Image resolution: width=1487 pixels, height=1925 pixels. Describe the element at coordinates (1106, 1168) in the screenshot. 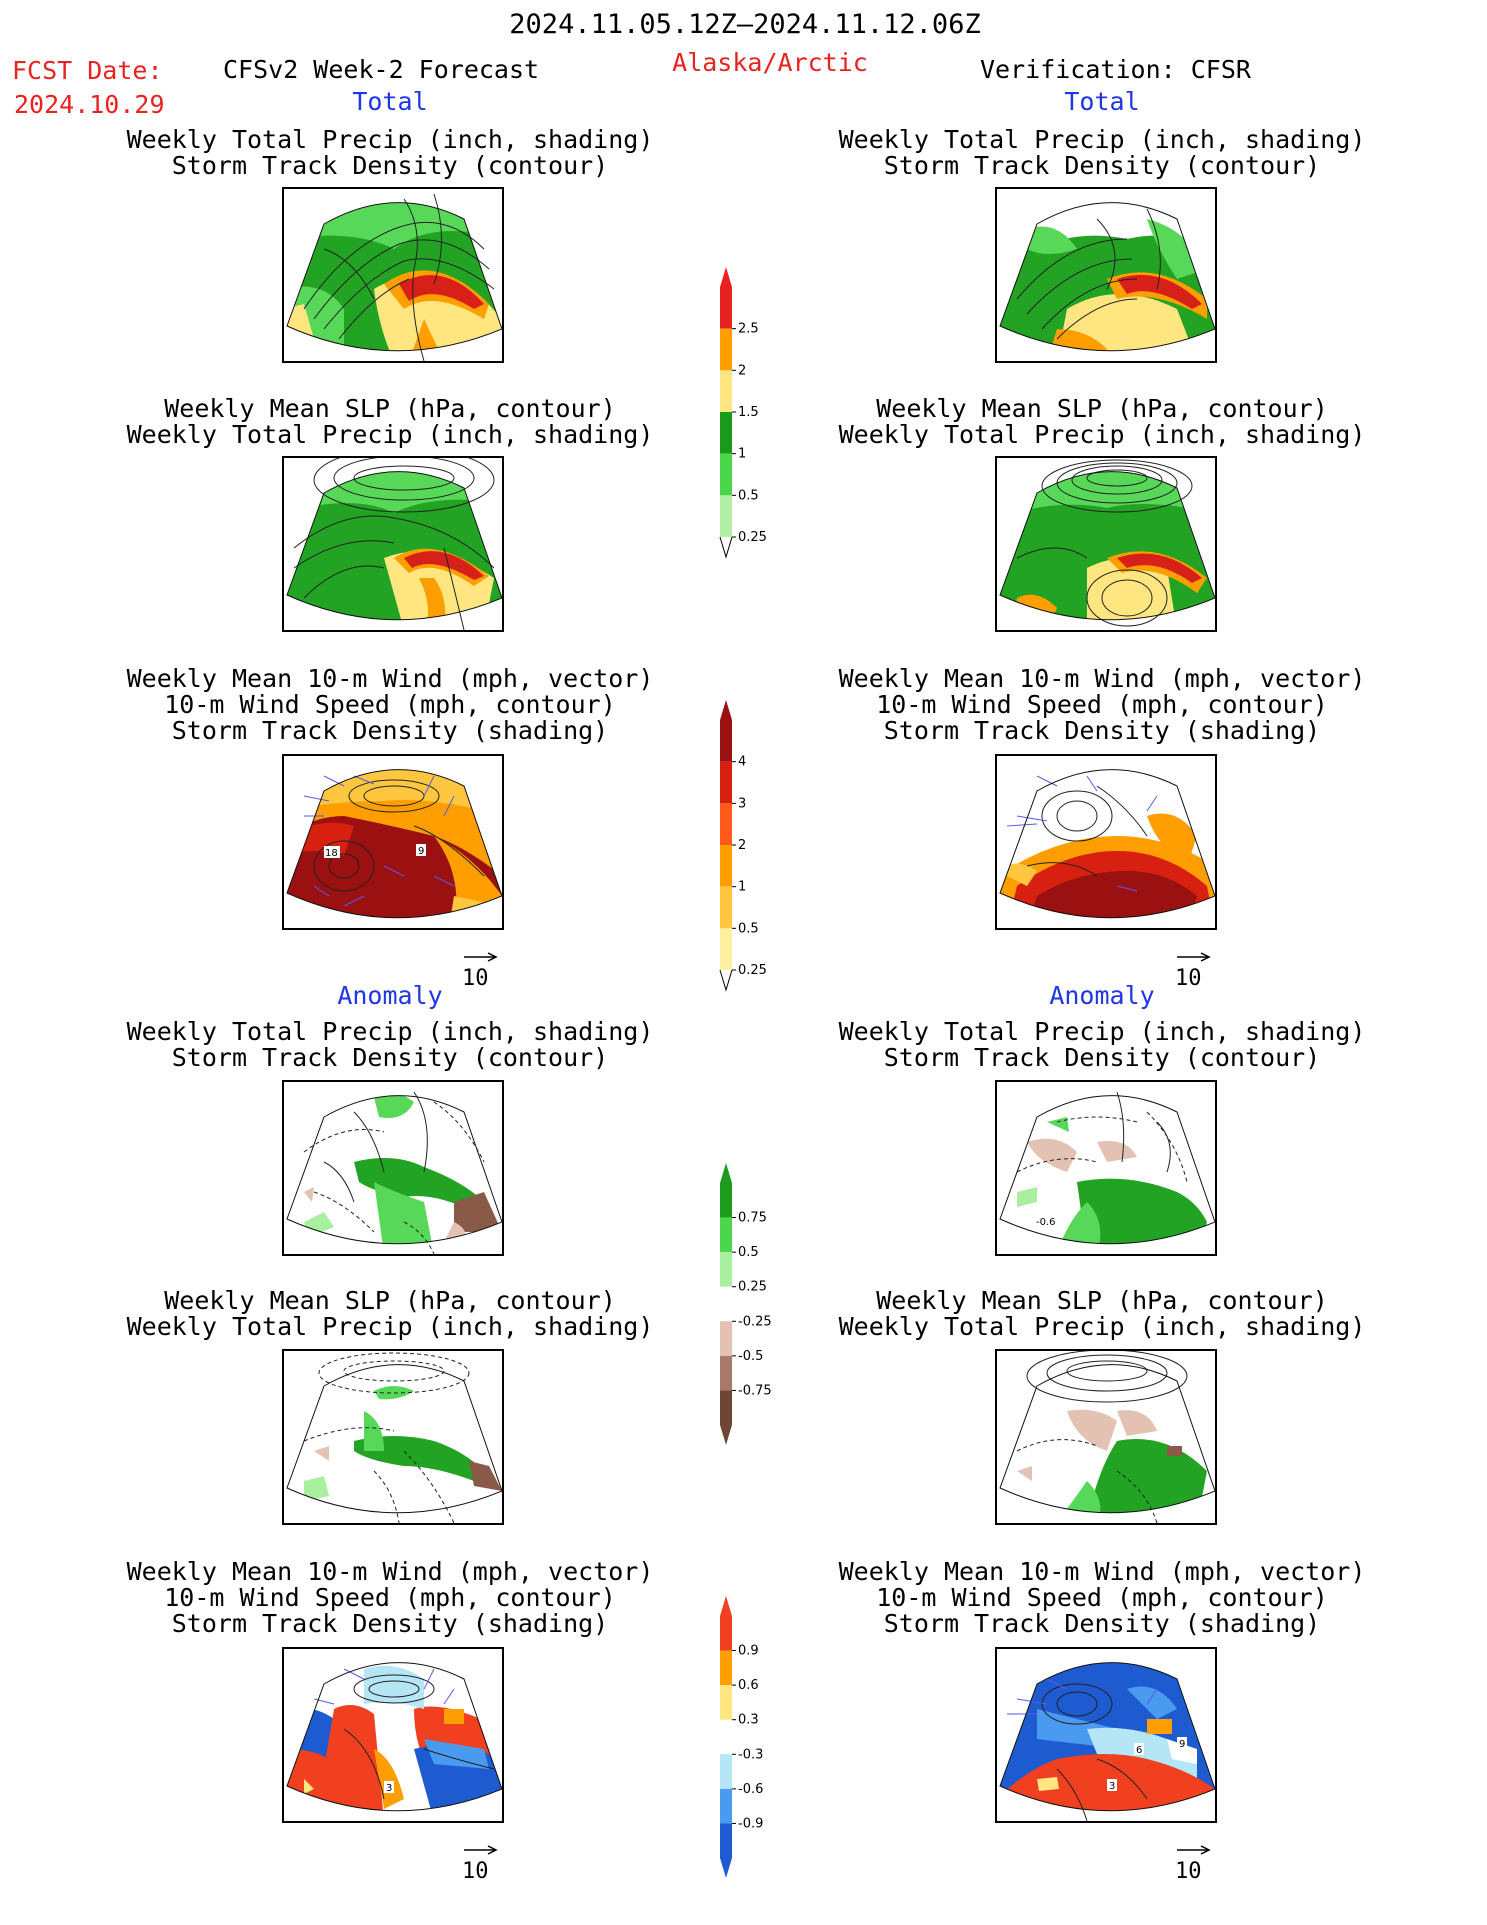

I see `map-cfsr-anom-precip: -0.6` at that location.